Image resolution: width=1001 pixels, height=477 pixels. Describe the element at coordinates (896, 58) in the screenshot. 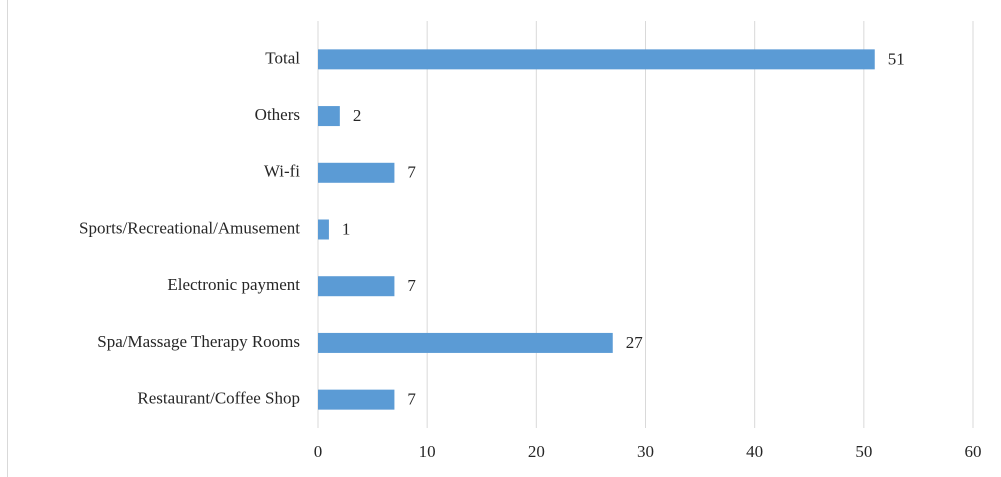

I see `value-label: 51` at that location.